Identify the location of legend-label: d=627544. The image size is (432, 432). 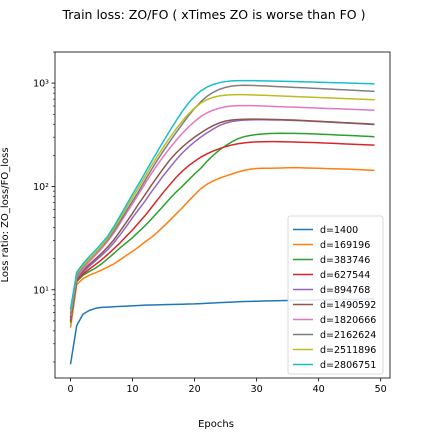
(345, 275).